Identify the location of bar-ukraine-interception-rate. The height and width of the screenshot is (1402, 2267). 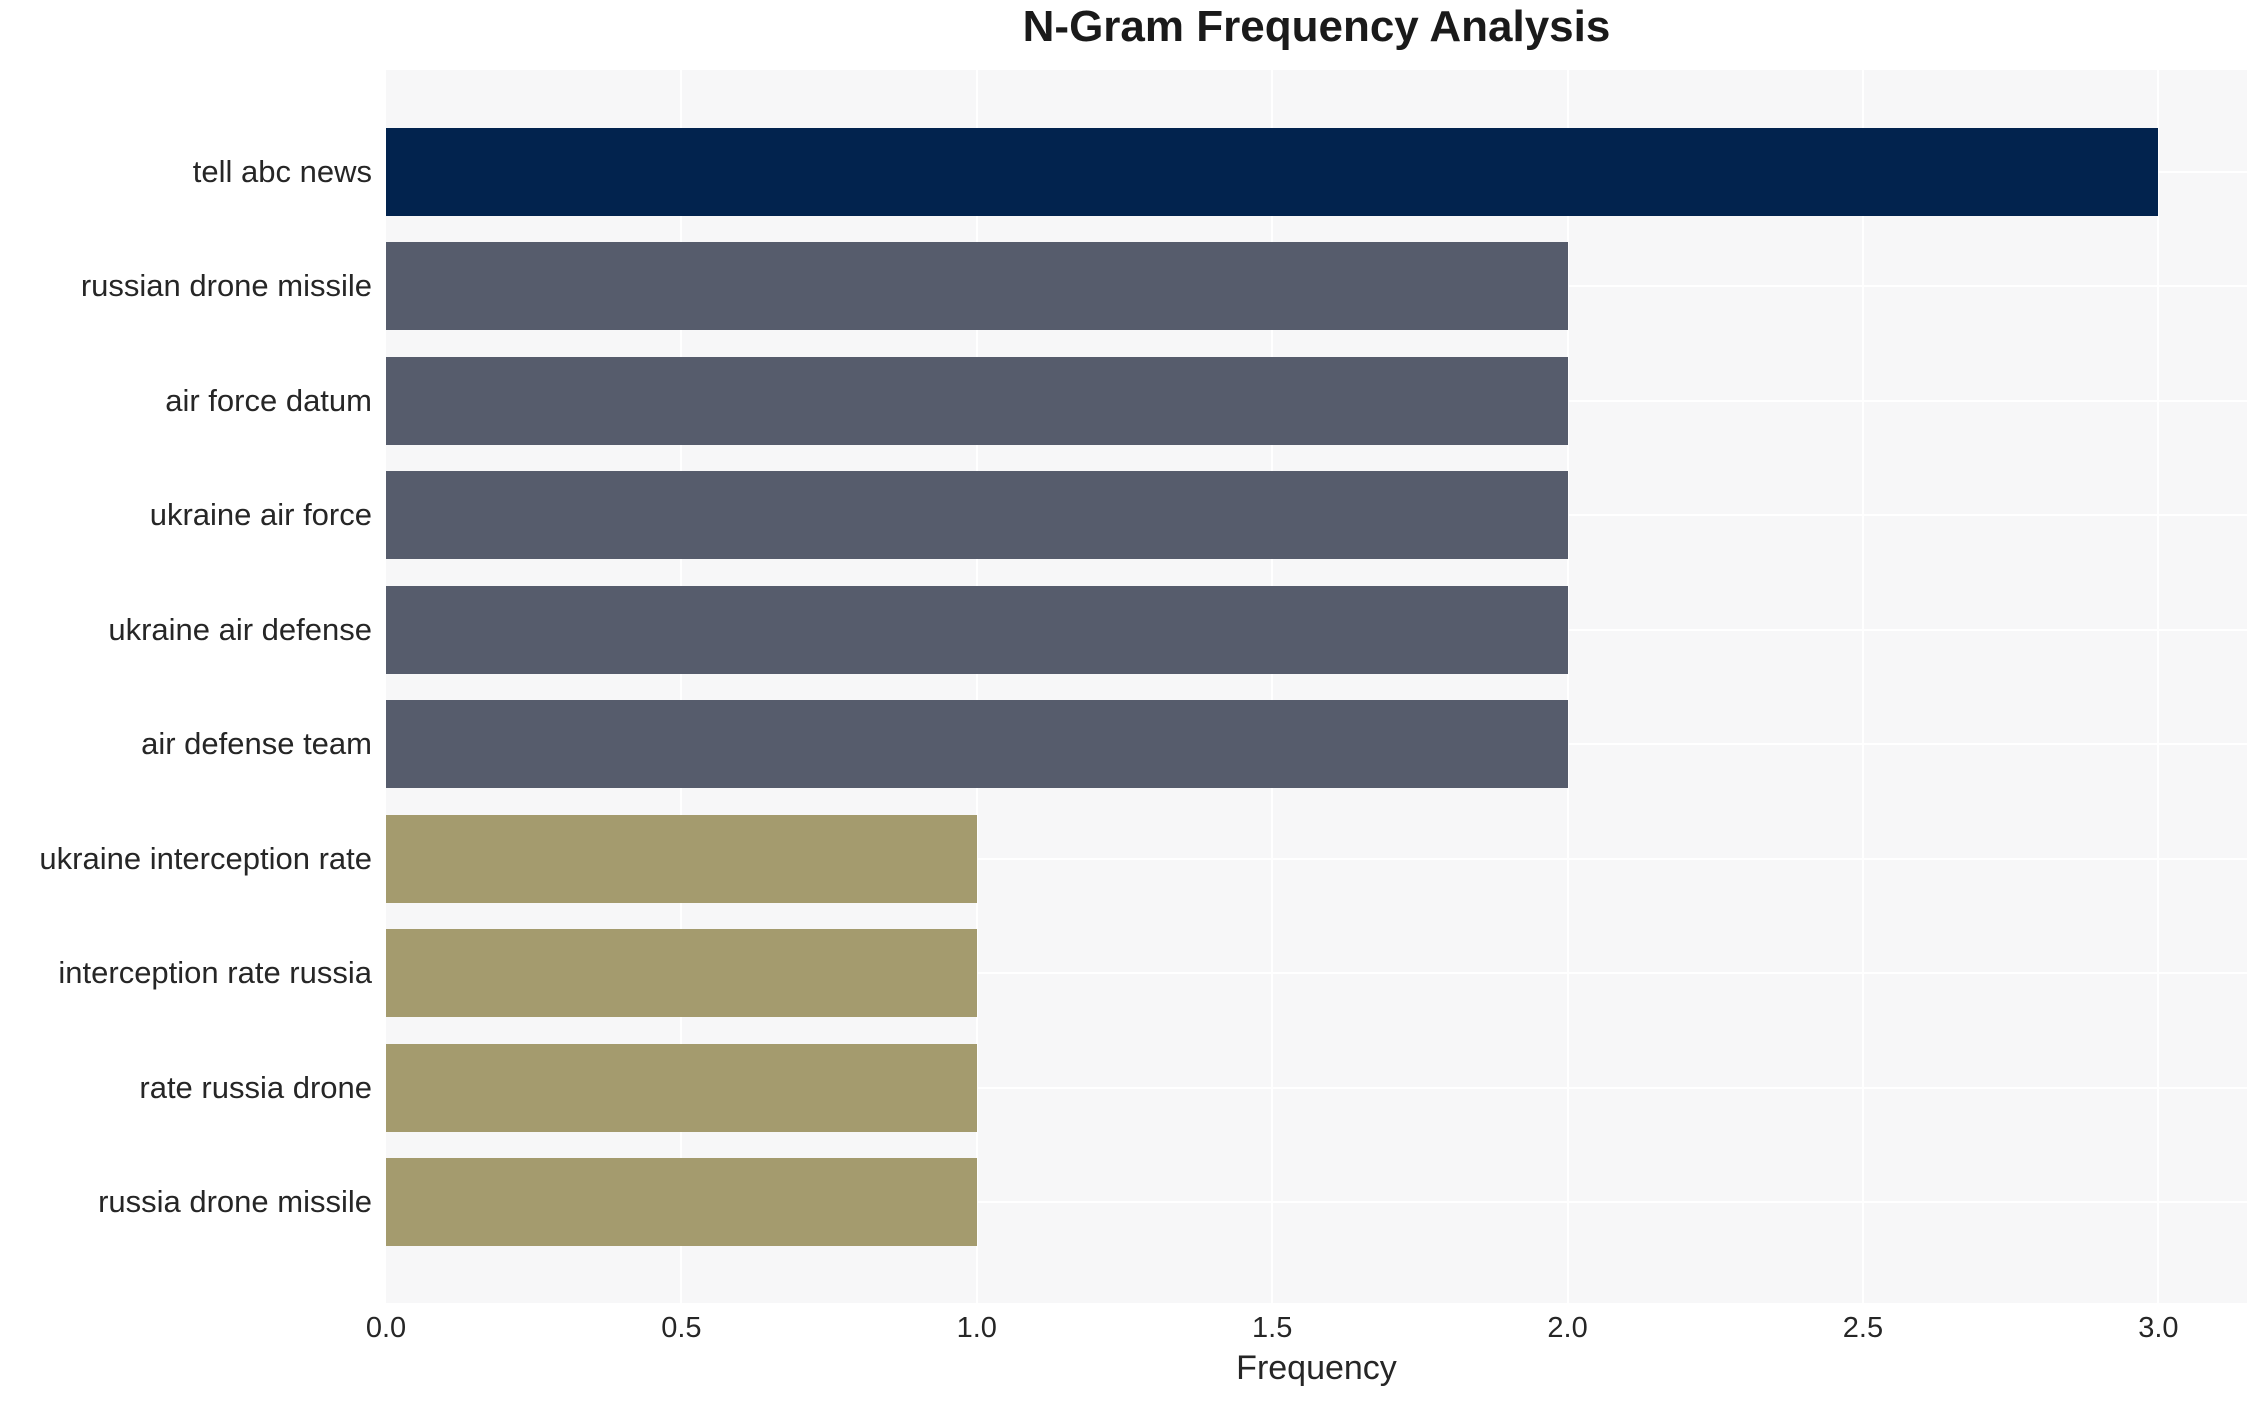
(681, 858).